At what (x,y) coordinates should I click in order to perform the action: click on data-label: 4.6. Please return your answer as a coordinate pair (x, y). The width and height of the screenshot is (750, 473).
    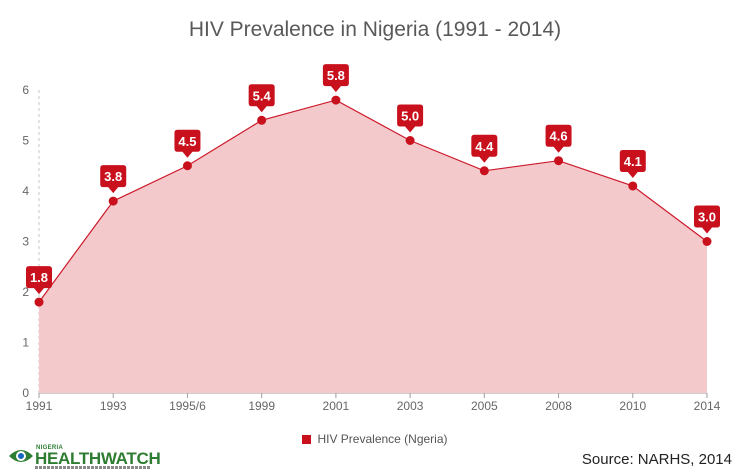
    Looking at the image, I should click on (559, 136).